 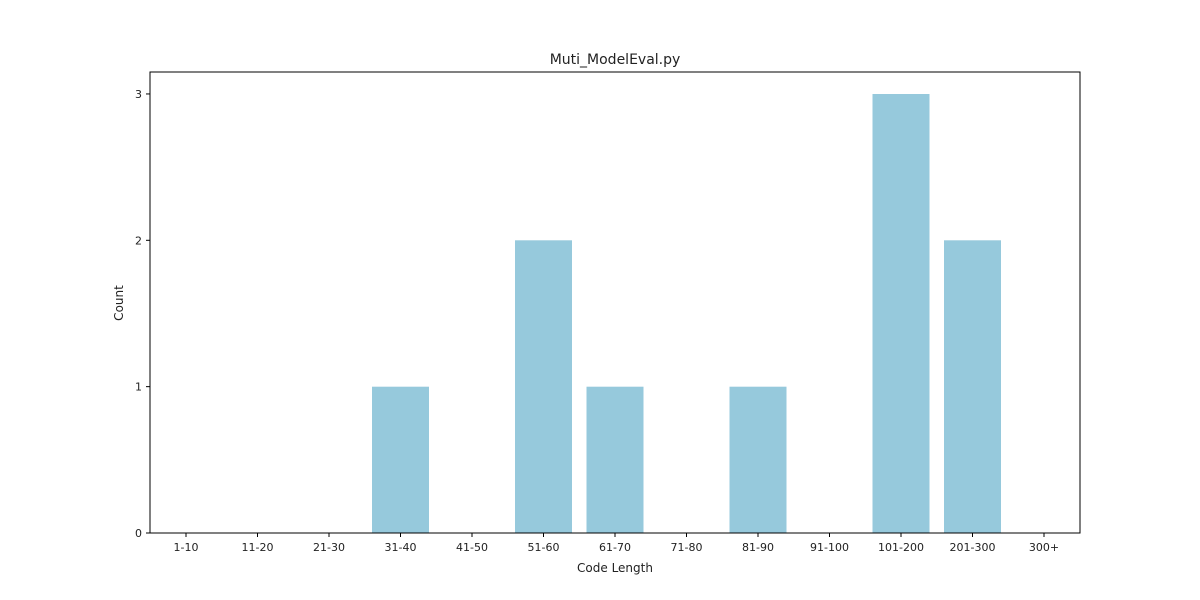 What do you see at coordinates (829, 547) in the screenshot?
I see `x-tick-label: 91-100` at bounding box center [829, 547].